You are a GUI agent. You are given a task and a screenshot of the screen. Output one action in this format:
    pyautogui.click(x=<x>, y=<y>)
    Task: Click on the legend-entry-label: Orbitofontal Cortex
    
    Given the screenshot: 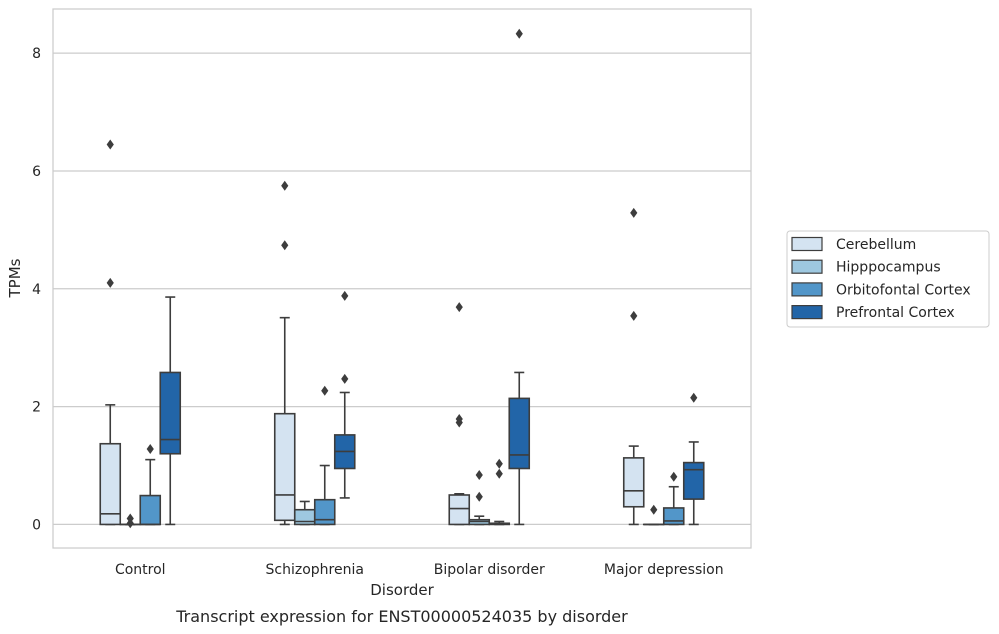 What is the action you would take?
    pyautogui.click(x=903, y=290)
    